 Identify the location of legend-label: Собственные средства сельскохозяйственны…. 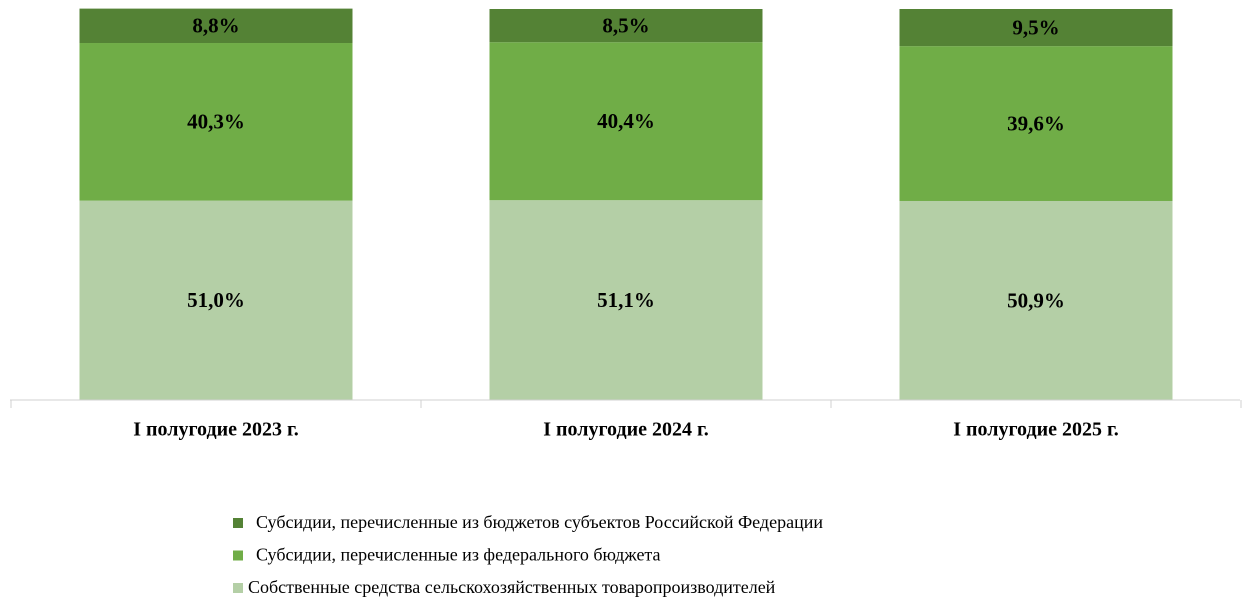
(512, 587).